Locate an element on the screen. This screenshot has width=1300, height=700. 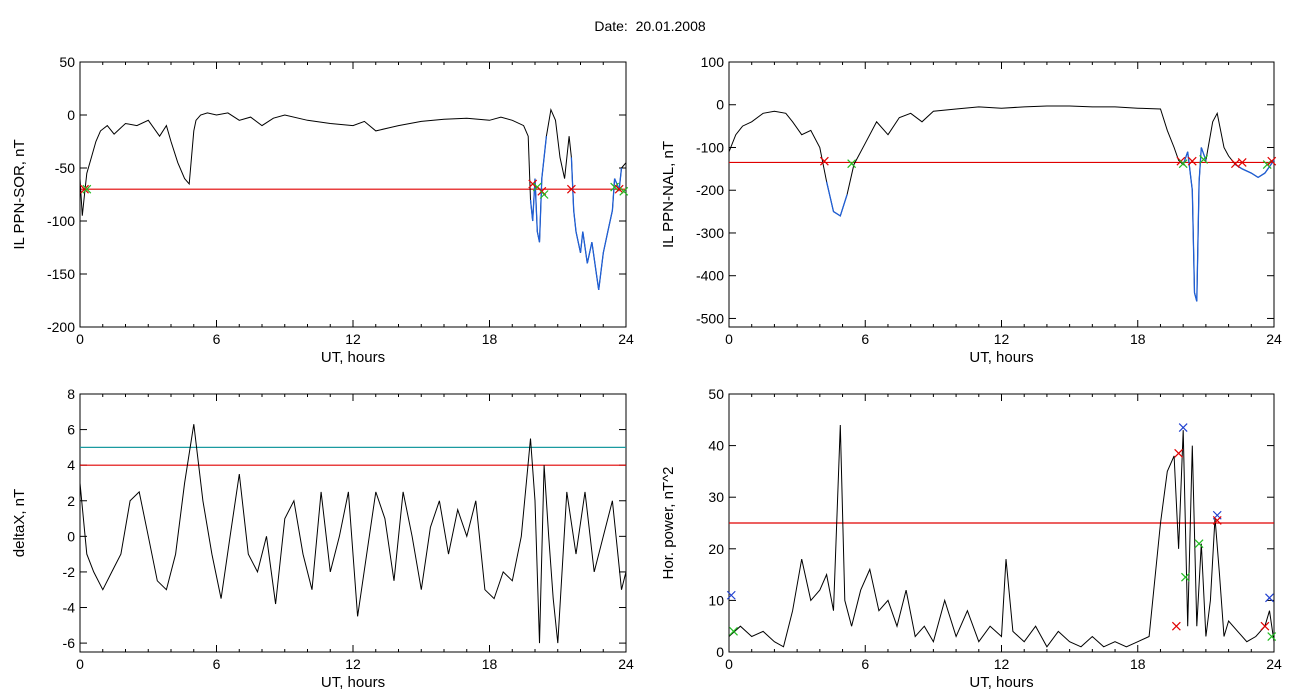
y-axis-label: Hor. power, nT^2 is located at coordinates (668, 523).